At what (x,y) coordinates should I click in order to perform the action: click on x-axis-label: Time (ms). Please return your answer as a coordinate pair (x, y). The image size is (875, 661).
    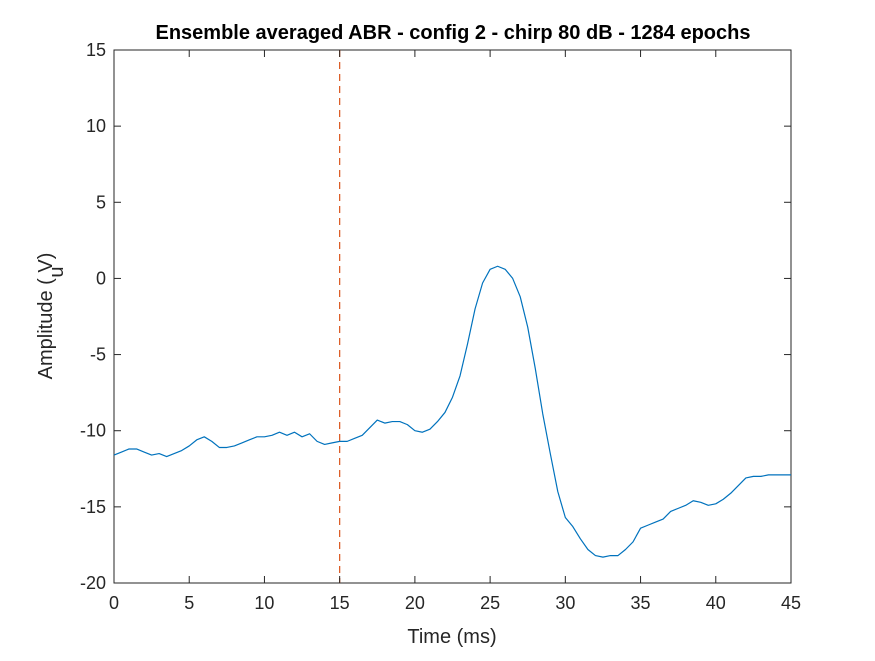
    Looking at the image, I should click on (451, 637).